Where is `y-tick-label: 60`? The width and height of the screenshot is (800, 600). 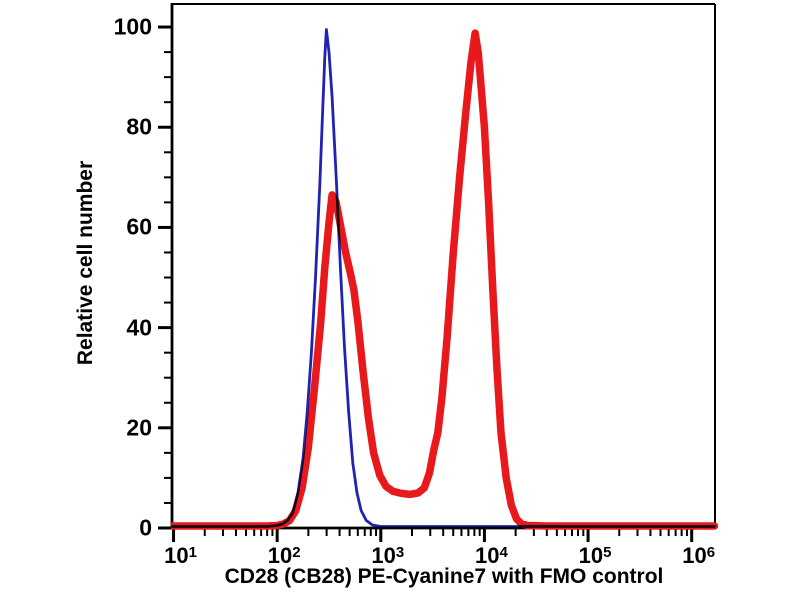
y-tick-label: 60 is located at coordinates (139, 226).